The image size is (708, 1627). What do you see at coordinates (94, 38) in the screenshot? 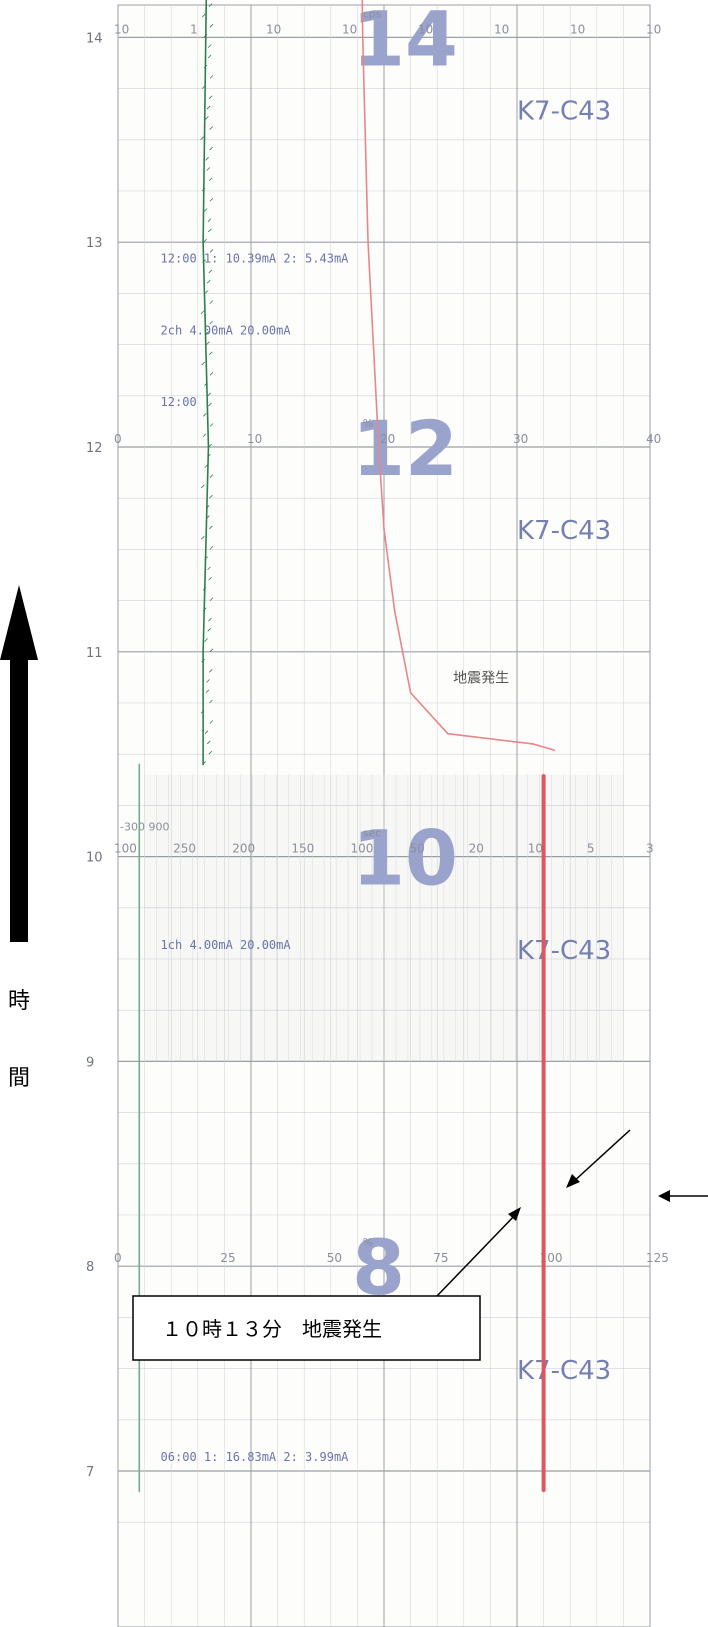
I see `hour-tick-label: 14` at bounding box center [94, 38].